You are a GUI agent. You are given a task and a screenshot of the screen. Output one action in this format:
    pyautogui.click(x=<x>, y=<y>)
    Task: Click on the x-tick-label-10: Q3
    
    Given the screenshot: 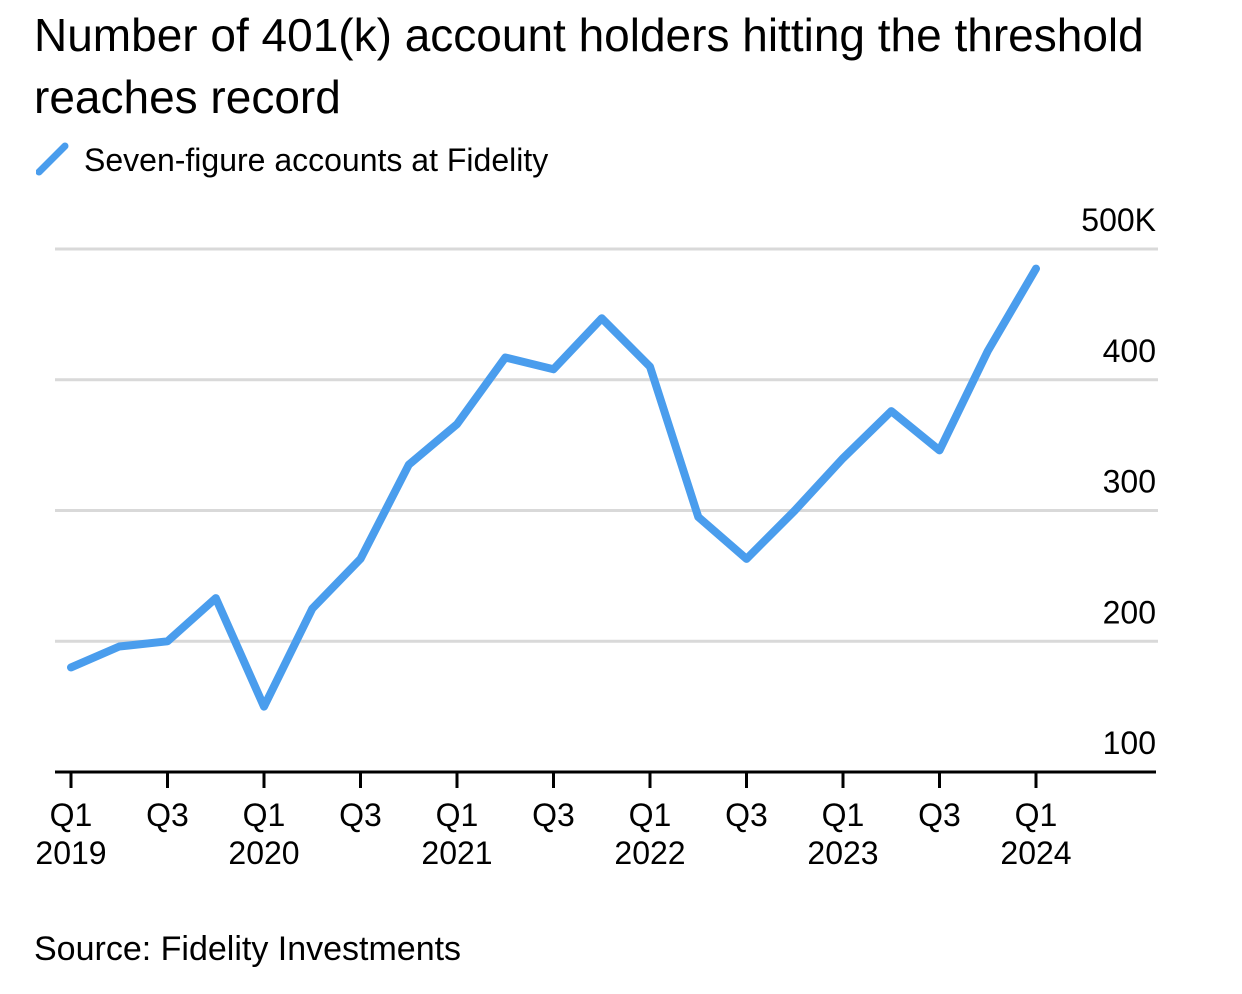 What is the action you would take?
    pyautogui.click(x=553, y=815)
    